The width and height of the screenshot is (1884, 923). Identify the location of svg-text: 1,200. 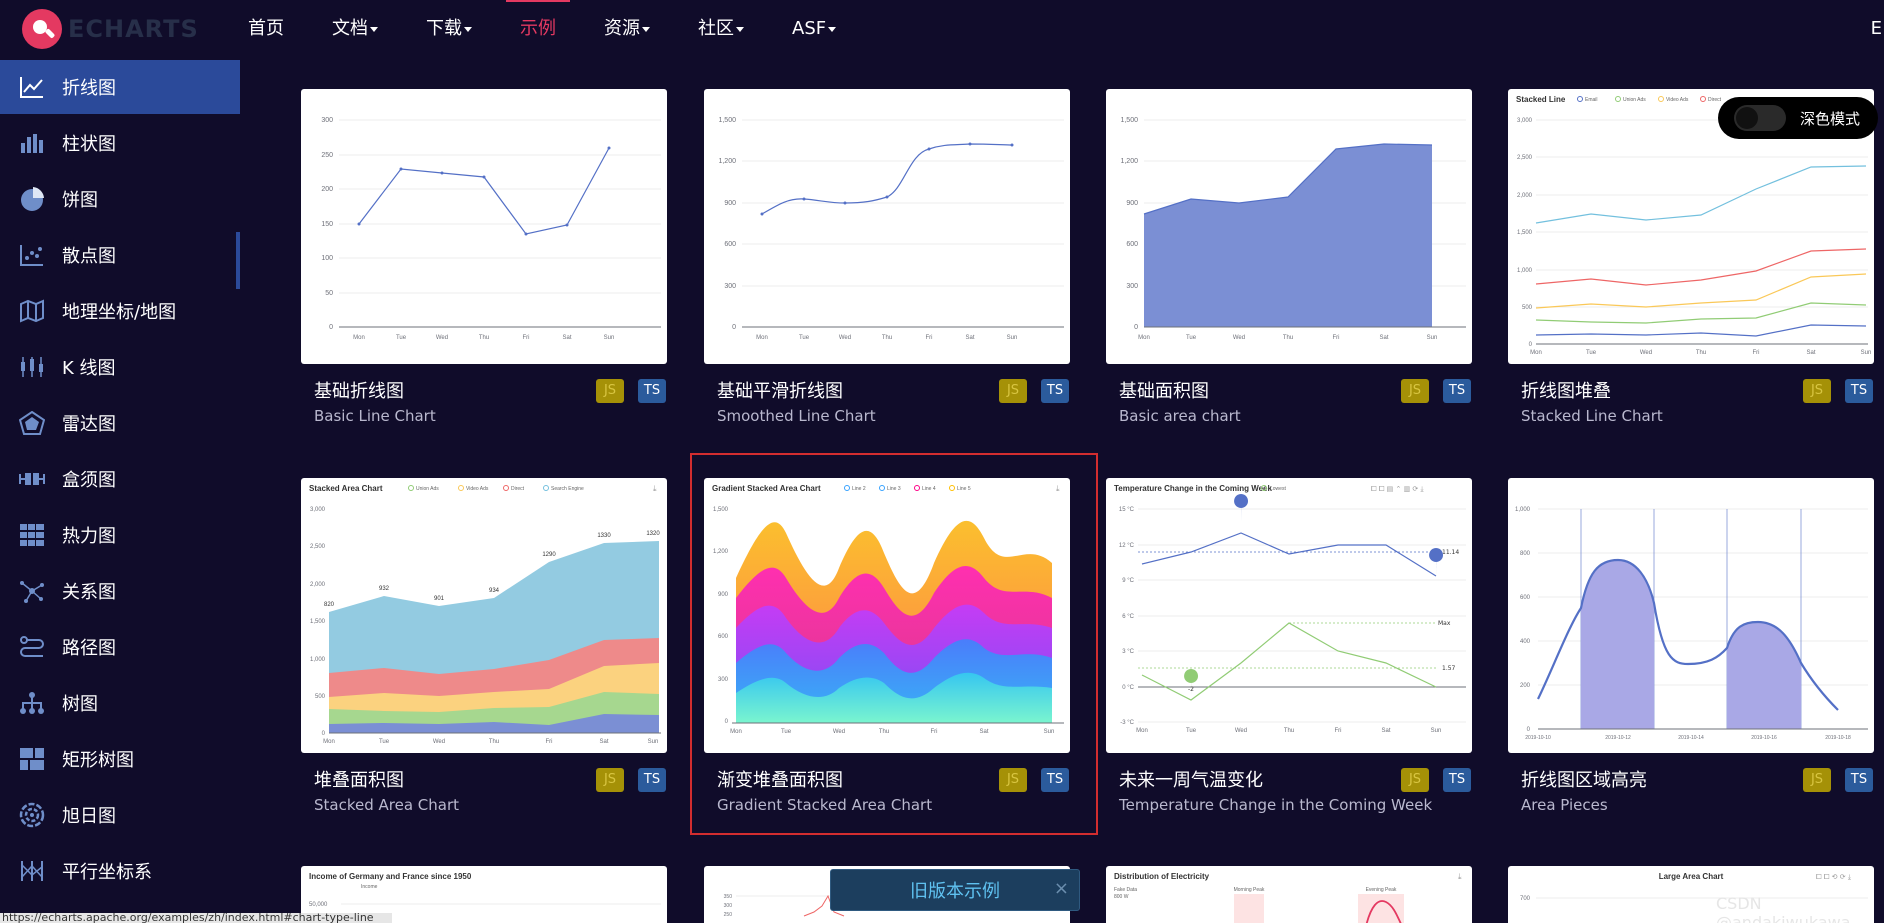
(1129, 161).